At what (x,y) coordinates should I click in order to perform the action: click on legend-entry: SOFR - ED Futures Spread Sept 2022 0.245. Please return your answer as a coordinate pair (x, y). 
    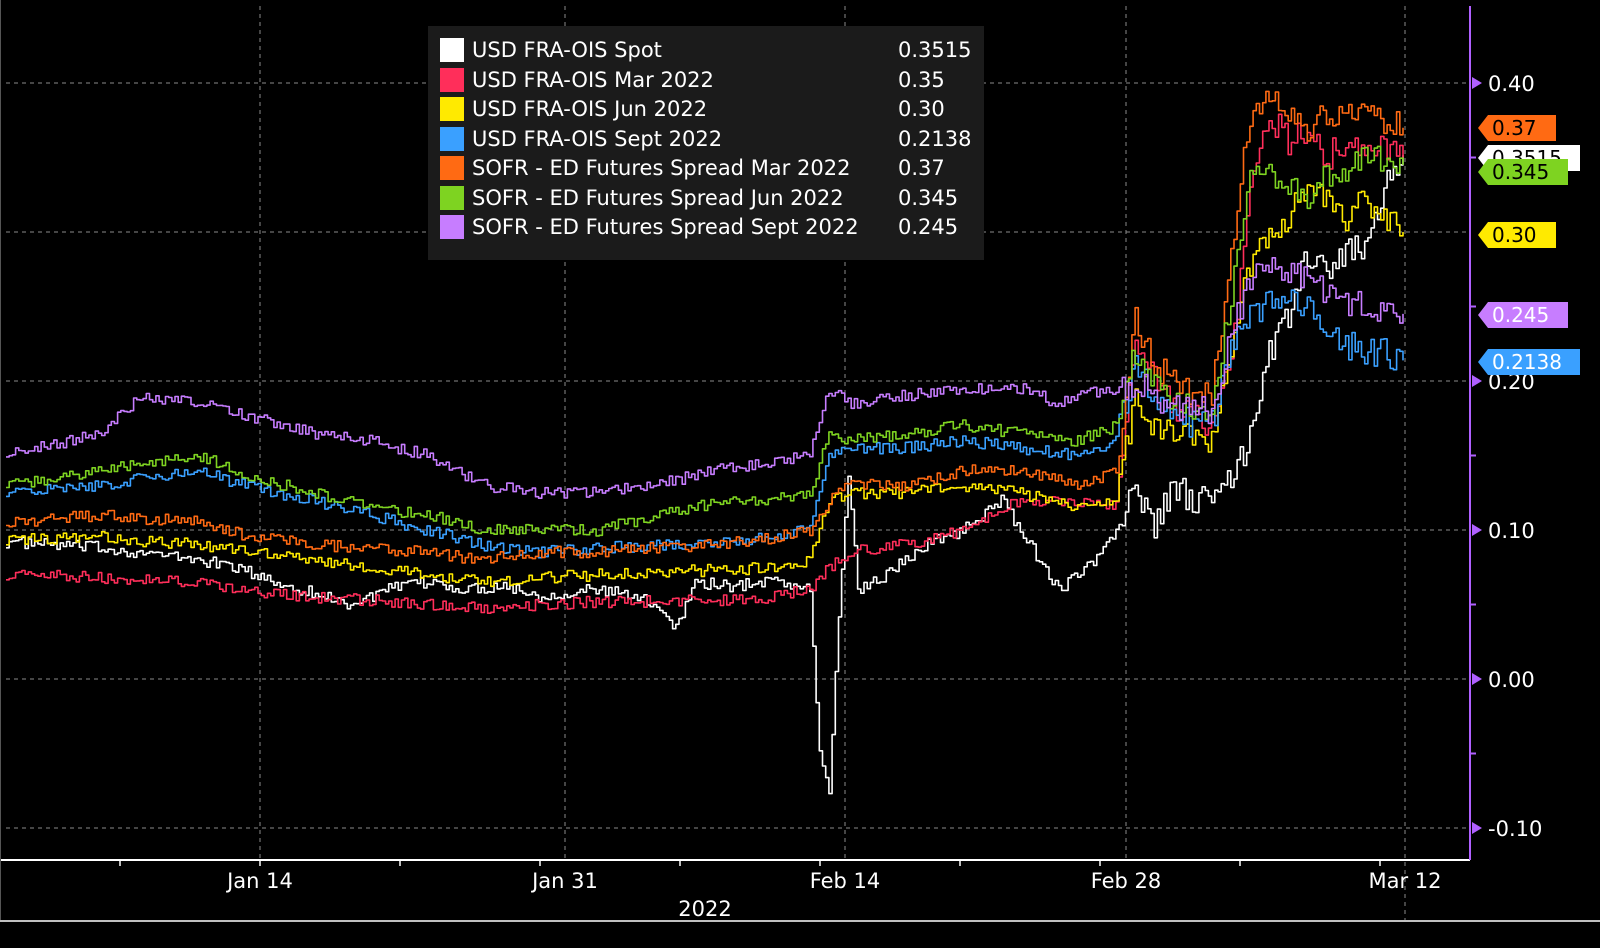
    Looking at the image, I should click on (699, 227).